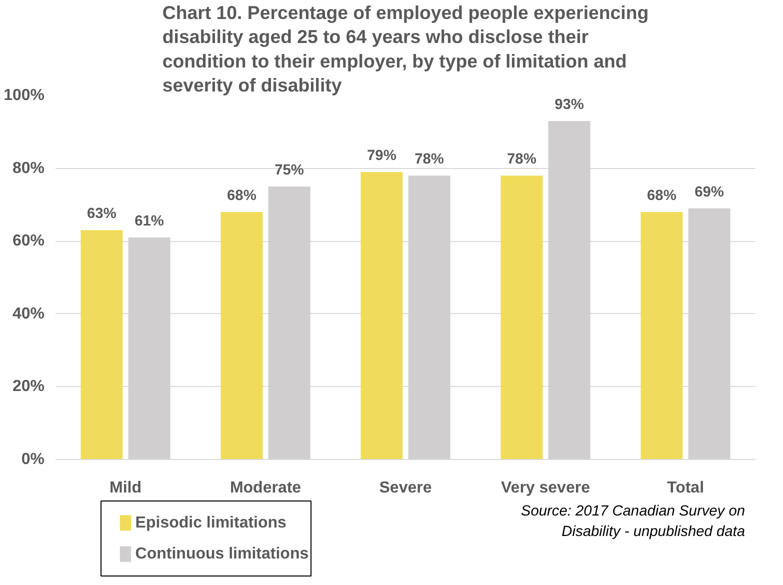 Image resolution: width=783 pixels, height=585 pixels. I want to click on x-tick-label: Mild, so click(126, 488).